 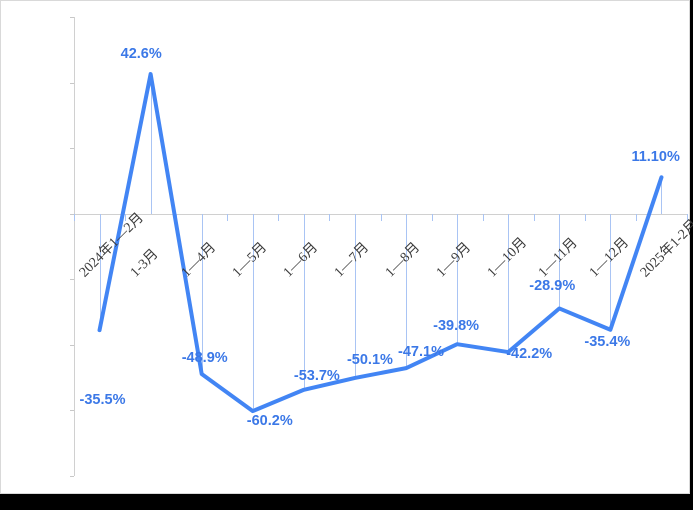 I want to click on data-label: -47.1%, so click(x=421, y=352).